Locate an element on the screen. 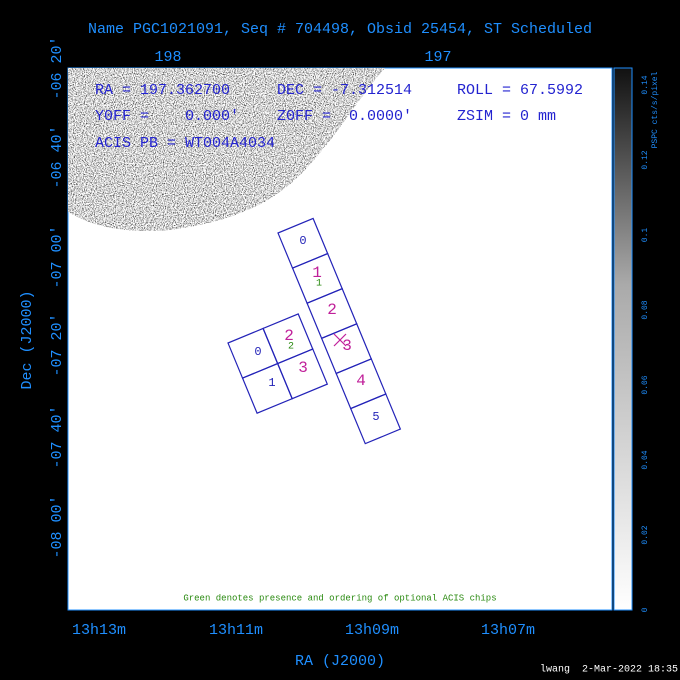 This screenshot has height=680, width=680. colorbar-tick-label: 0.06 is located at coordinates (645, 384).